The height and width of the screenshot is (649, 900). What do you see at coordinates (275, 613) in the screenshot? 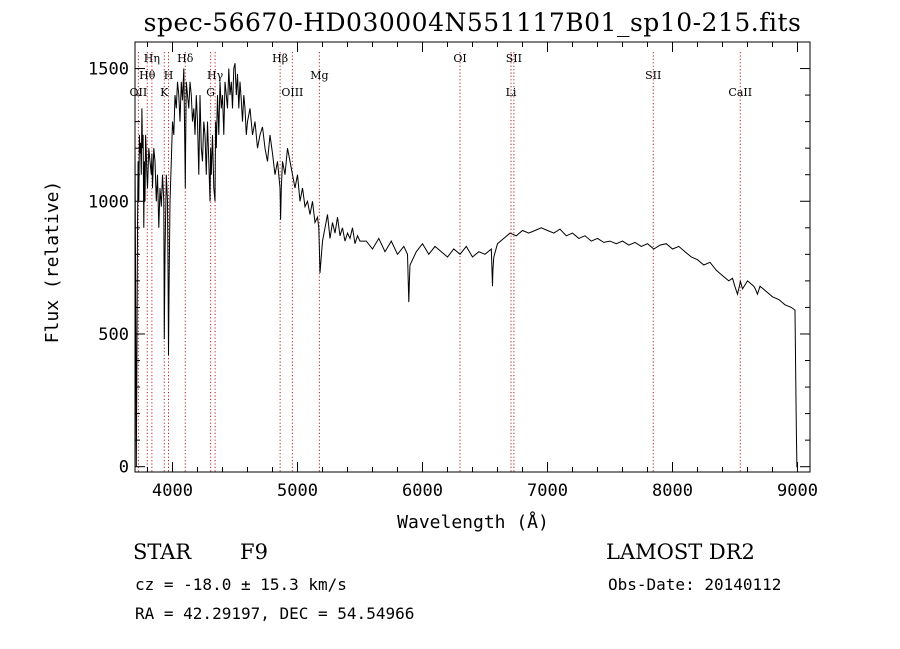
I see `radec-text: RA = 42.29197, DEC = 54.54966` at bounding box center [275, 613].